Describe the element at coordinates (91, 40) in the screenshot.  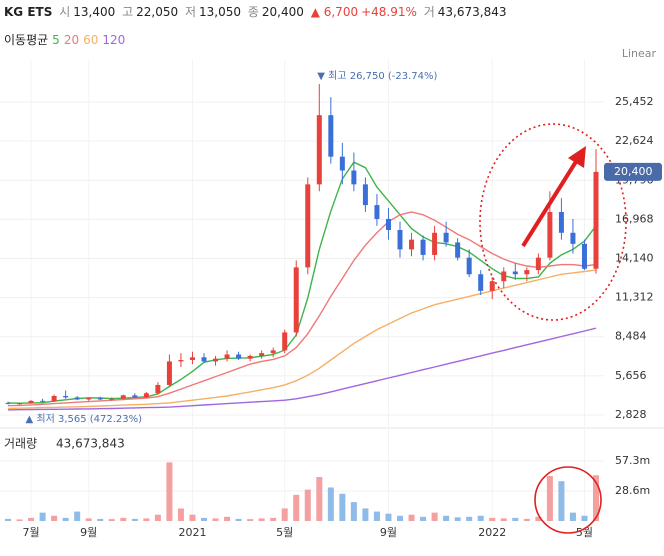
I see `legend-entry: 60` at that location.